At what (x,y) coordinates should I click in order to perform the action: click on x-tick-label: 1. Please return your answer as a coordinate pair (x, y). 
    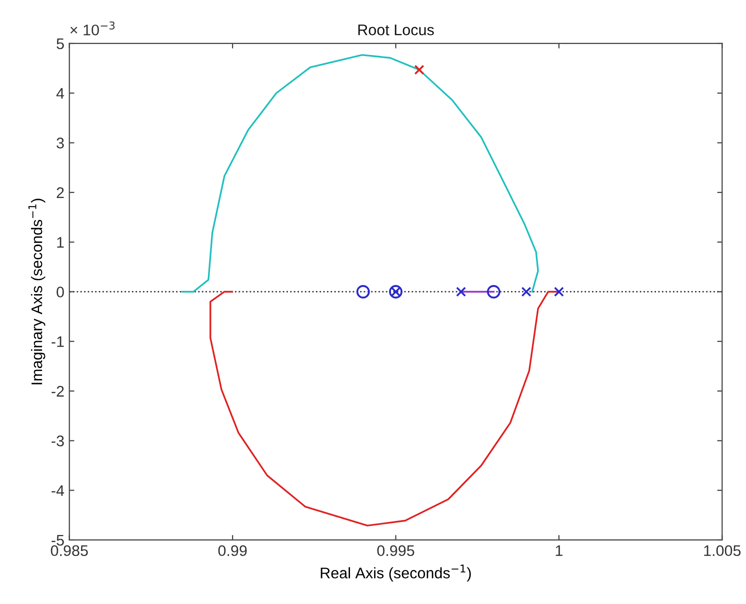
    Looking at the image, I should click on (559, 550).